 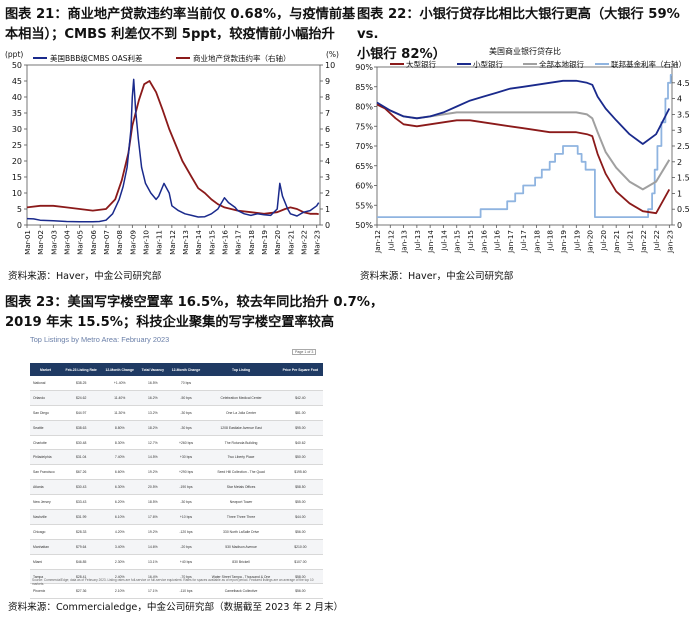 I want to click on y-right-tick-label: 4.5, so click(x=683, y=83).